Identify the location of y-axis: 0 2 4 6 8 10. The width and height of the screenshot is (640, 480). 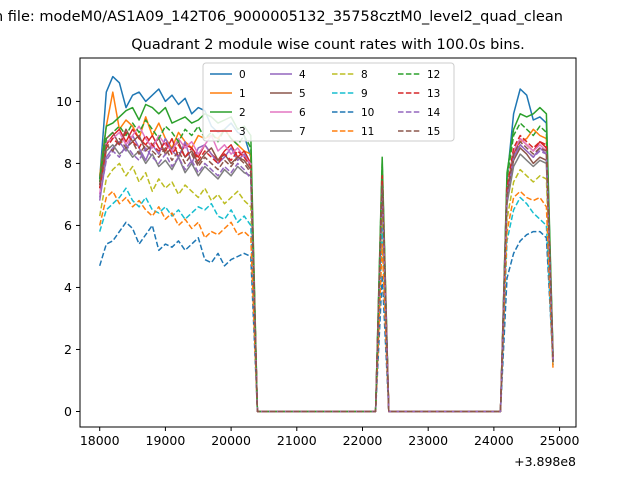
(68, 256).